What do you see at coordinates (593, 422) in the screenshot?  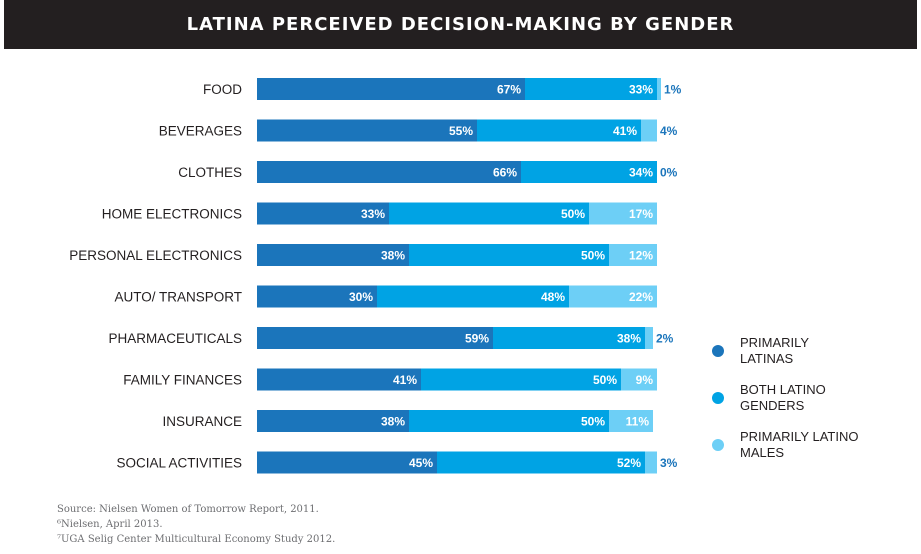 I see `data-label-insurance-2: 50%` at bounding box center [593, 422].